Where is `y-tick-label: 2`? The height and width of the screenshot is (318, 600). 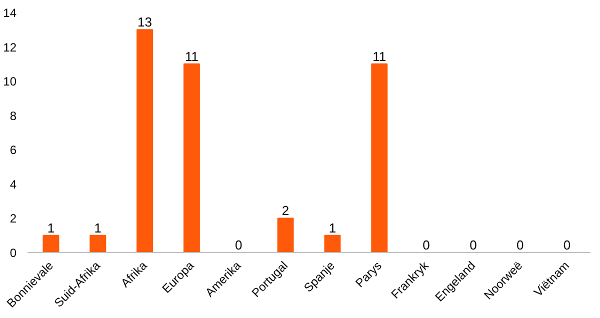 y-tick-label: 2 is located at coordinates (13, 219).